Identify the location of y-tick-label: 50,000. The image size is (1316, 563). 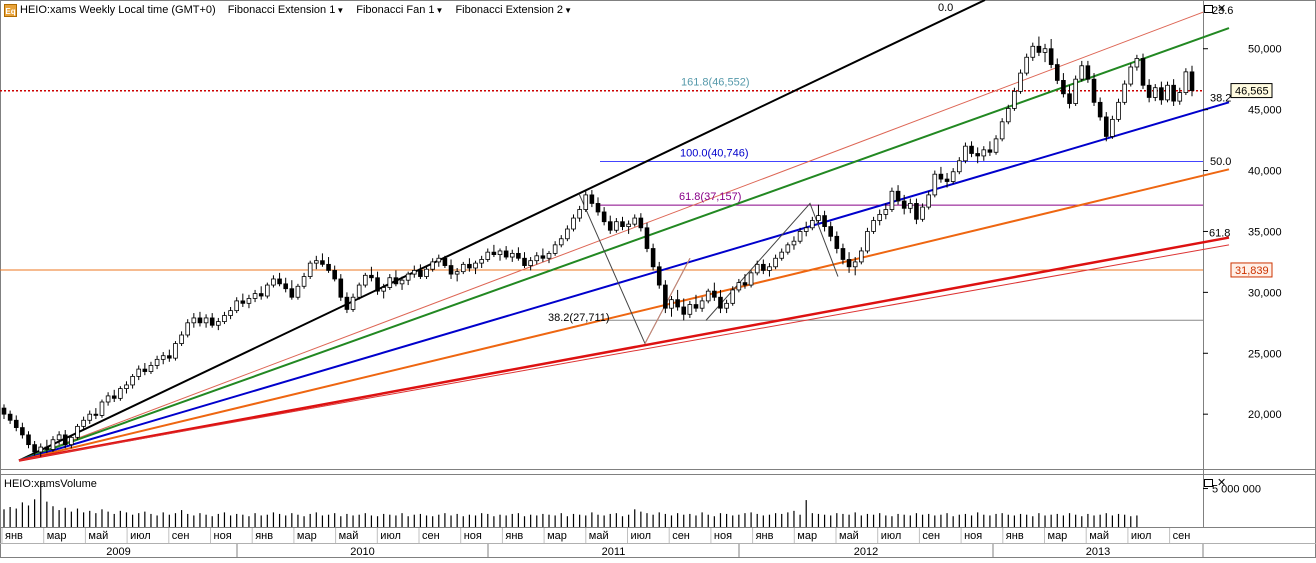
(1265, 50).